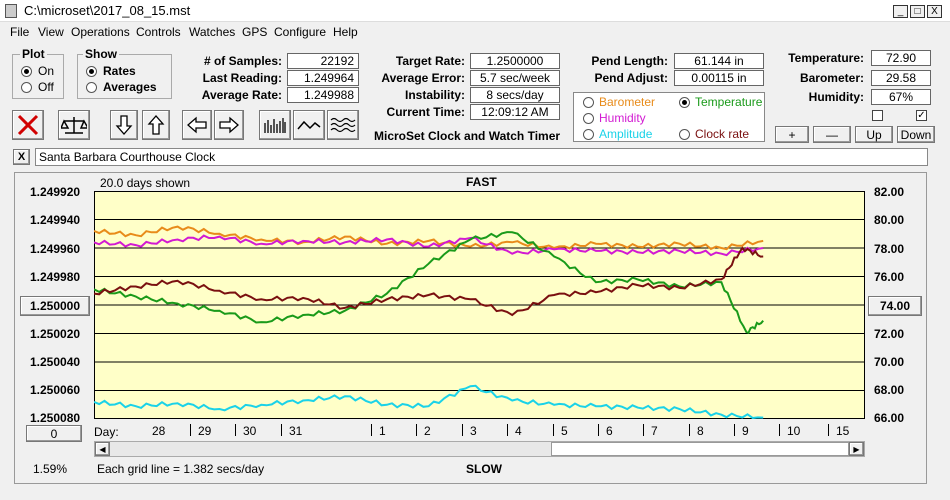 This screenshot has height=500, width=950. What do you see at coordinates (55, 306) in the screenshot?
I see `center-rate-button: 1.250000` at bounding box center [55, 306].